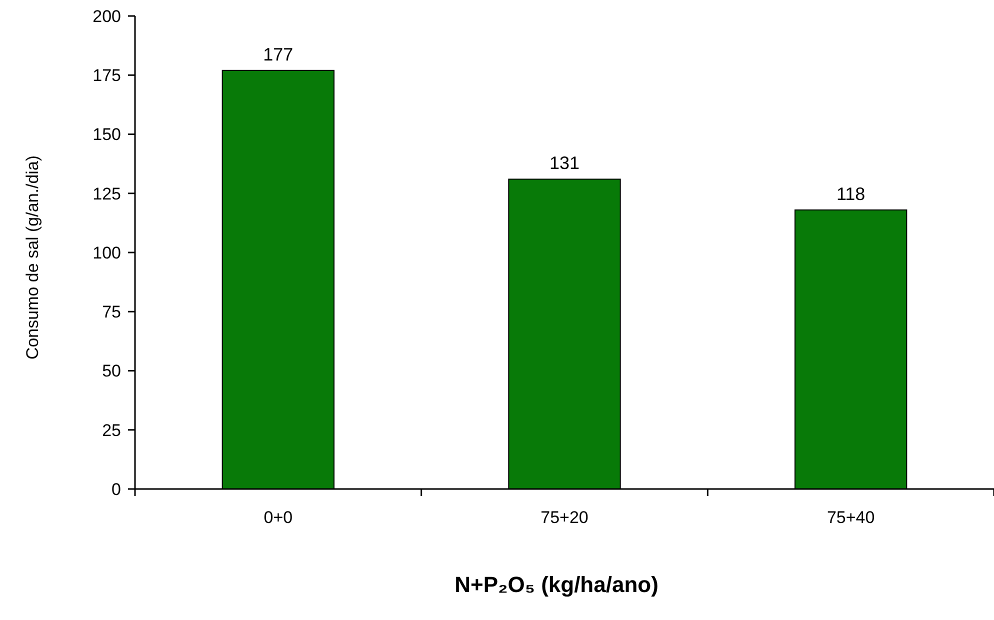 Image resolution: width=994 pixels, height=620 pixels. I want to click on x-tick-label: 75+20, so click(564, 517).